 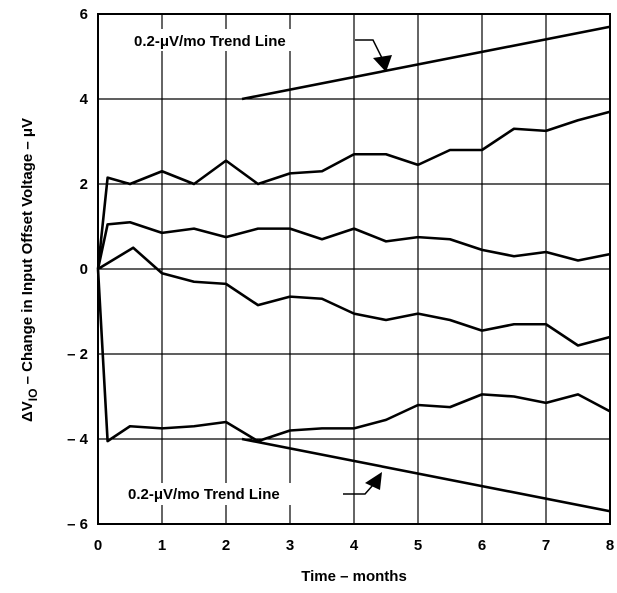 I want to click on y-axis-title-subscript: IO, so click(x=33, y=395).